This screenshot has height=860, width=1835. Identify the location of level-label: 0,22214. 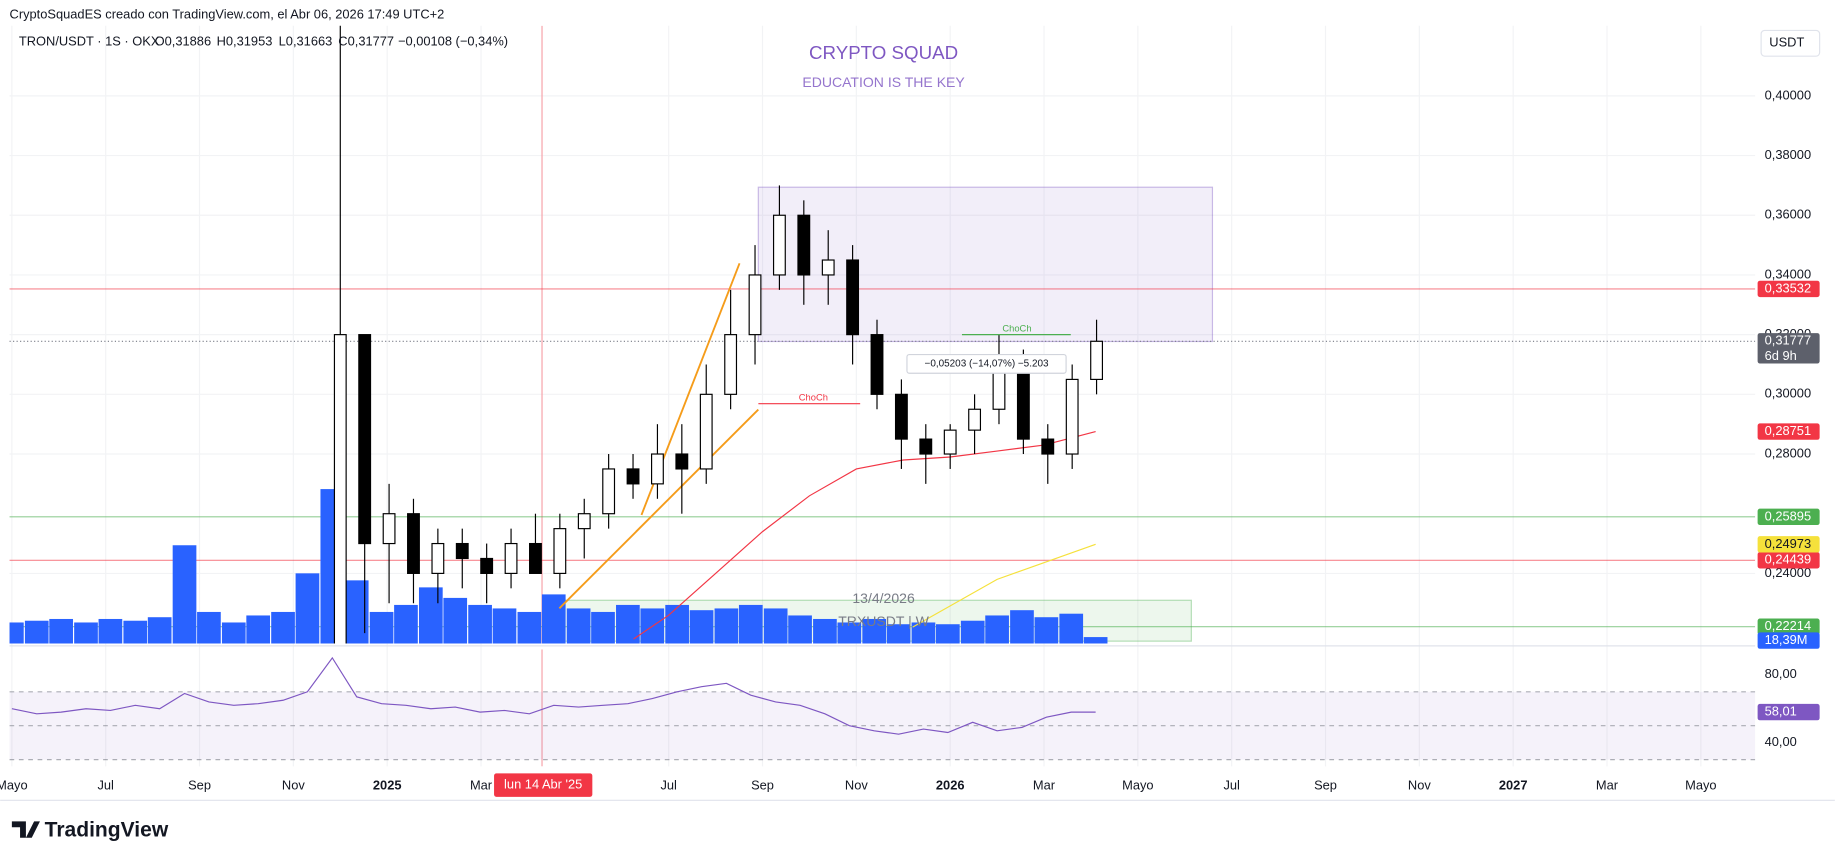
(1788, 625).